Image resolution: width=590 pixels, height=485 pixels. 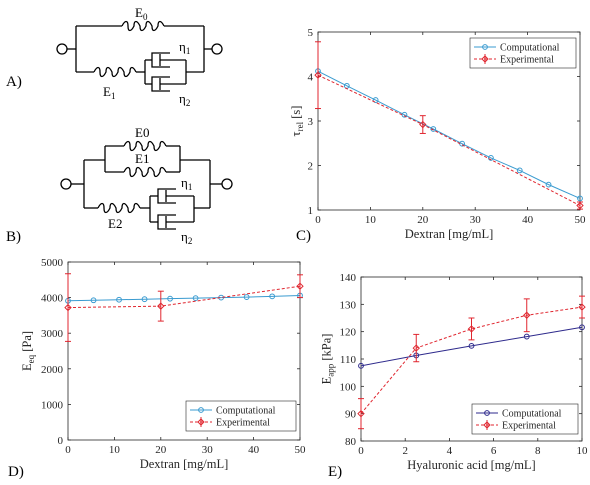 I want to click on y-axis-unit: [s], so click(x=296, y=114).